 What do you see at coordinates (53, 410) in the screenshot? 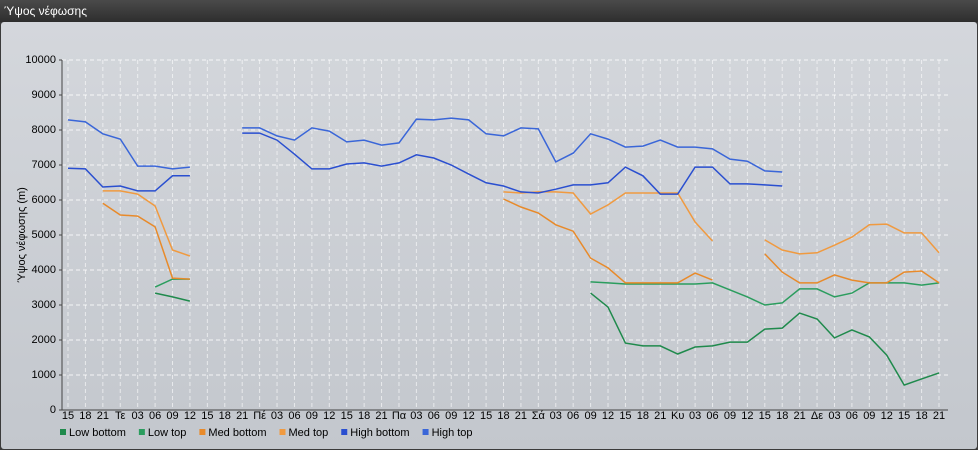
I see `y-tick-label: 0` at bounding box center [53, 410].